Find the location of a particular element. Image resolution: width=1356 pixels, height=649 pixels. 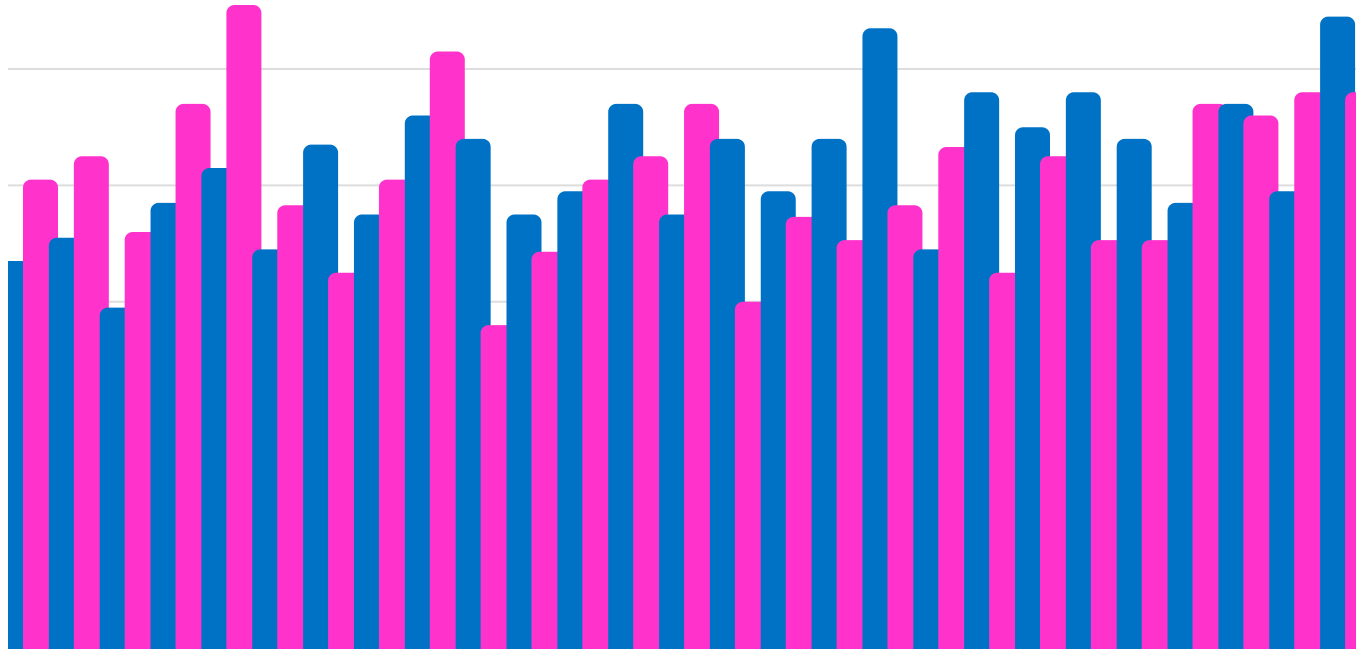

left-edge-mask is located at coordinates (4, 324).